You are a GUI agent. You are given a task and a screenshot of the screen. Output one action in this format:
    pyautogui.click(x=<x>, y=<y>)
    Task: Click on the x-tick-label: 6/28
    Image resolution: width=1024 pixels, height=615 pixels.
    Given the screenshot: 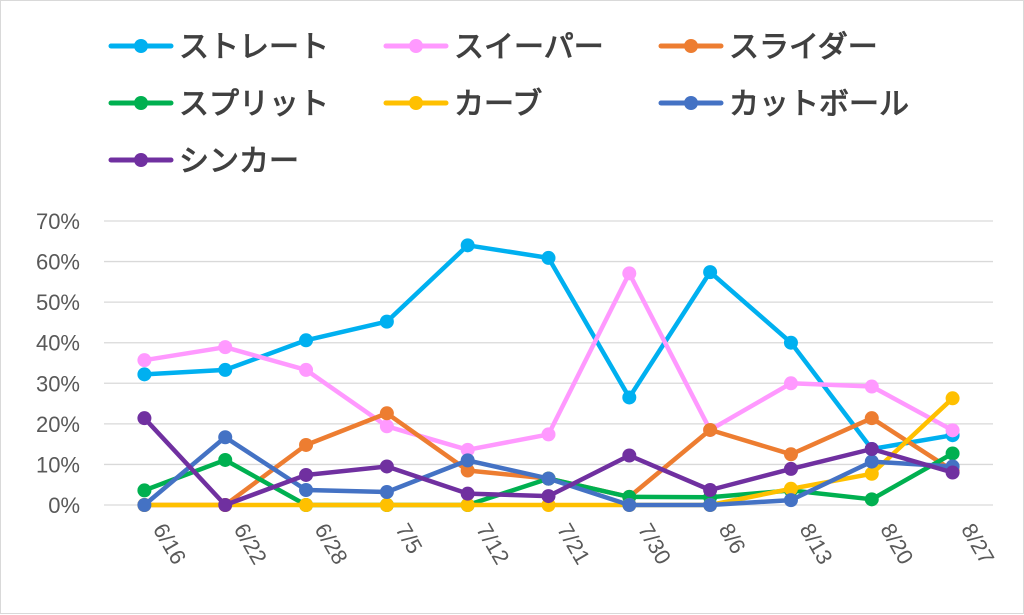 What is the action you would take?
    pyautogui.click(x=331, y=544)
    